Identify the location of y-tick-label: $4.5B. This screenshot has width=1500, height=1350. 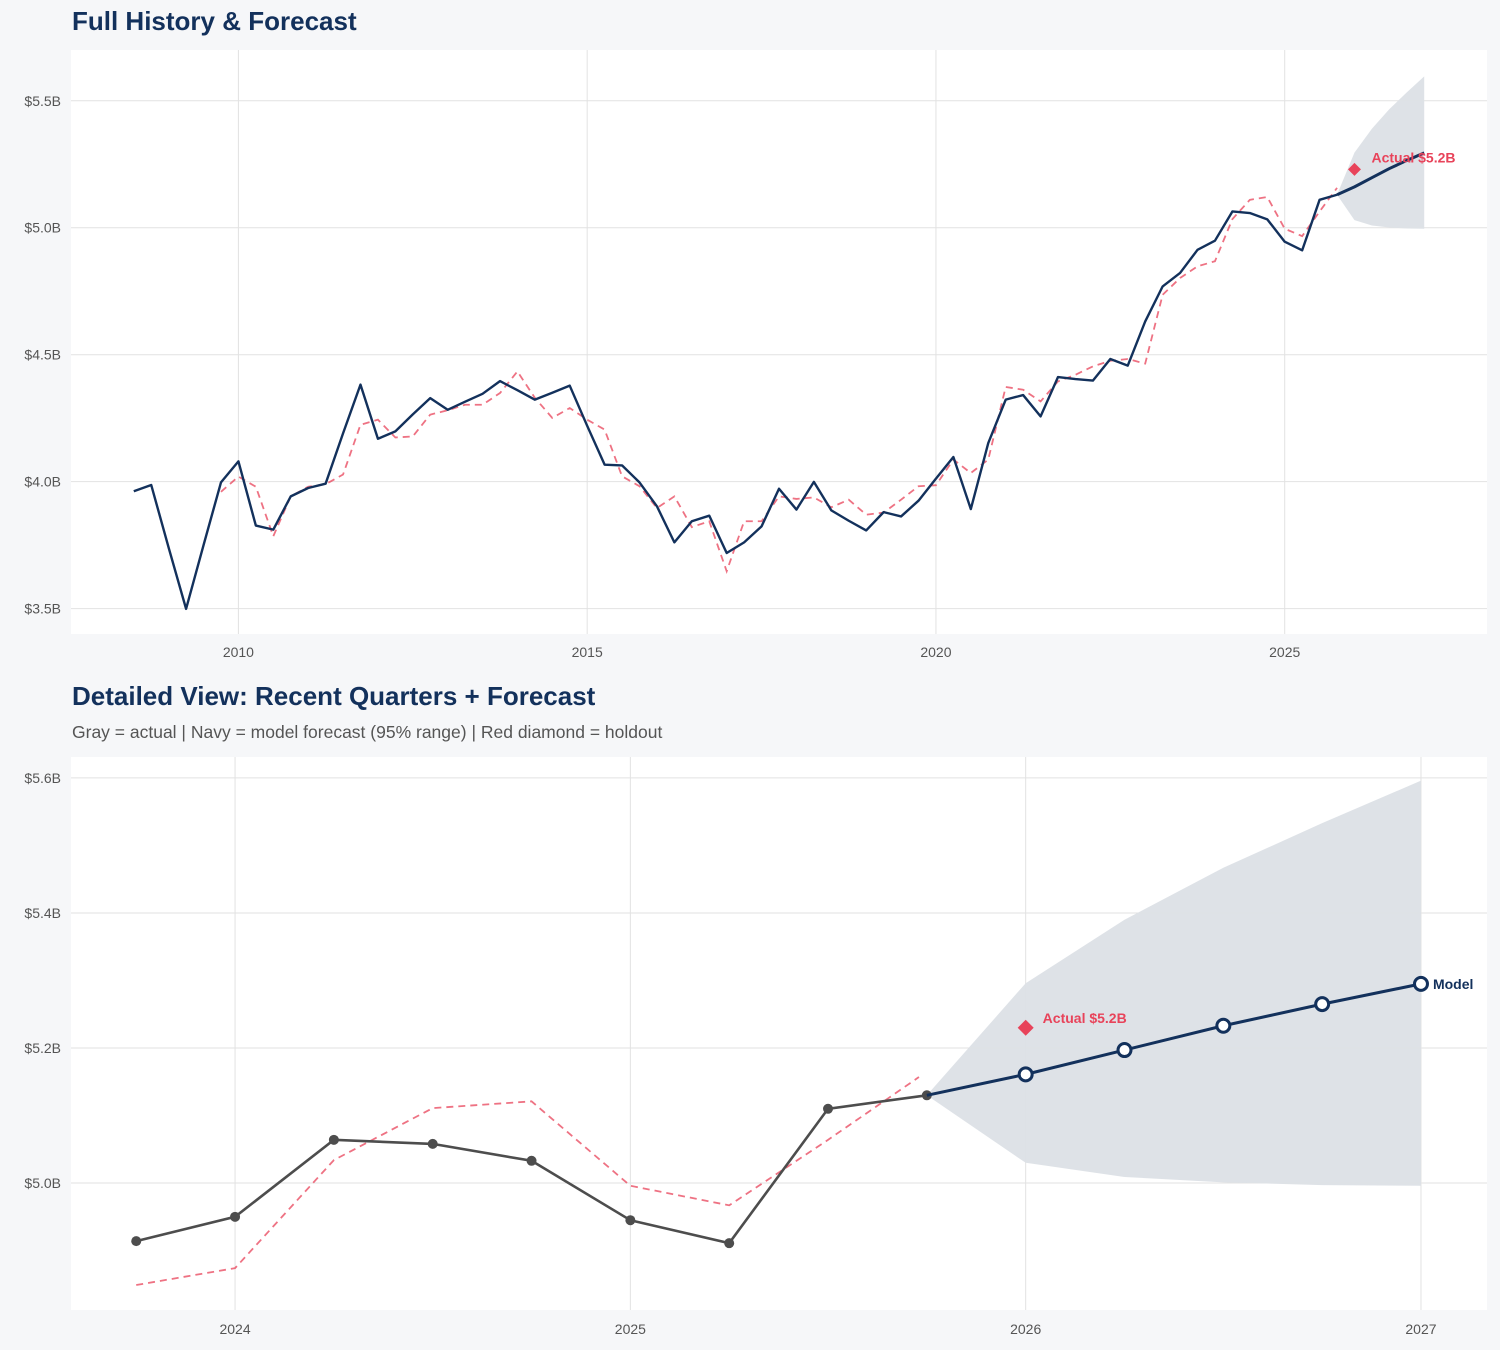
(42, 355).